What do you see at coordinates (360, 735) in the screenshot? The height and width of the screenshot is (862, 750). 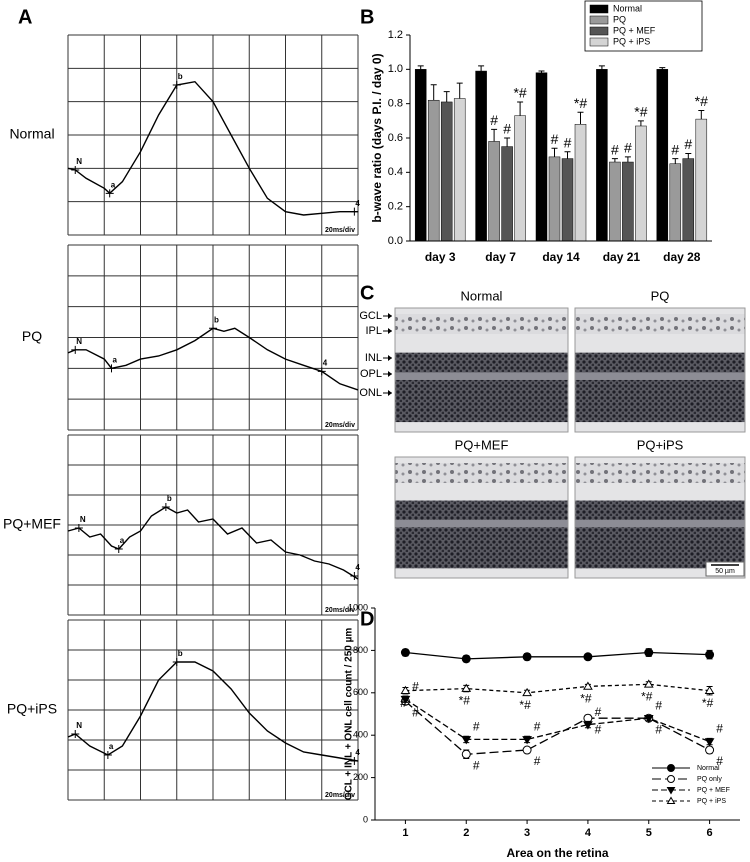 I see `y-tick-label: 400` at bounding box center [360, 735].